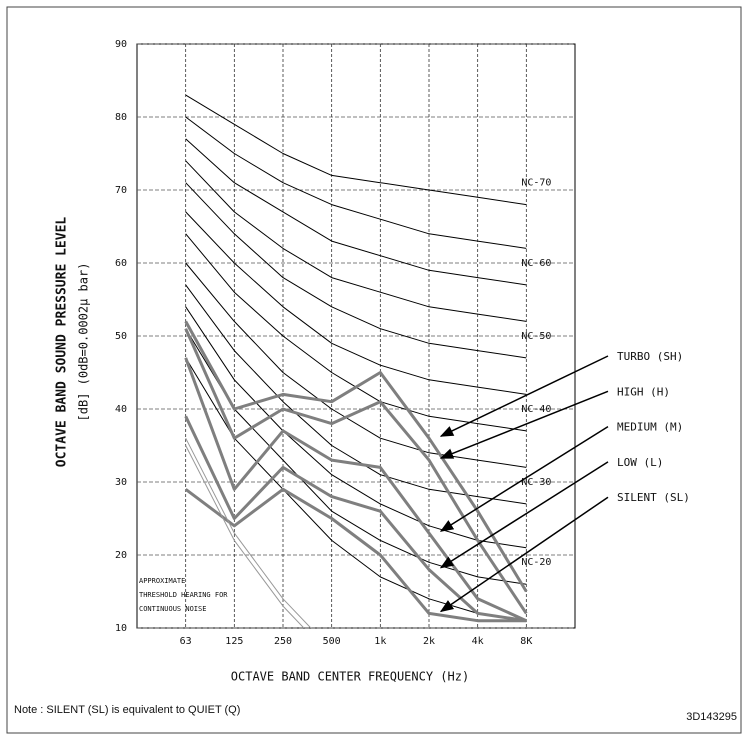  I want to click on curve-label: NC-50, so click(536, 336).